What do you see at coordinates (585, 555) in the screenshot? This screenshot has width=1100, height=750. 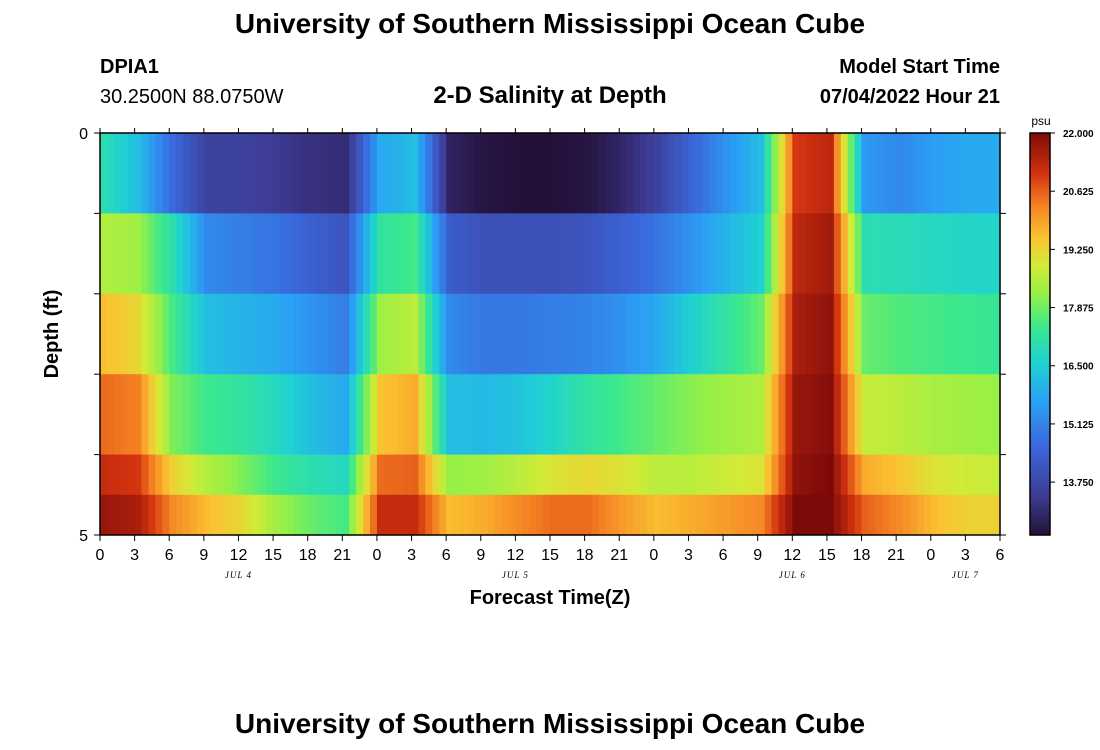 I see `x-tick-label: 18` at bounding box center [585, 555].